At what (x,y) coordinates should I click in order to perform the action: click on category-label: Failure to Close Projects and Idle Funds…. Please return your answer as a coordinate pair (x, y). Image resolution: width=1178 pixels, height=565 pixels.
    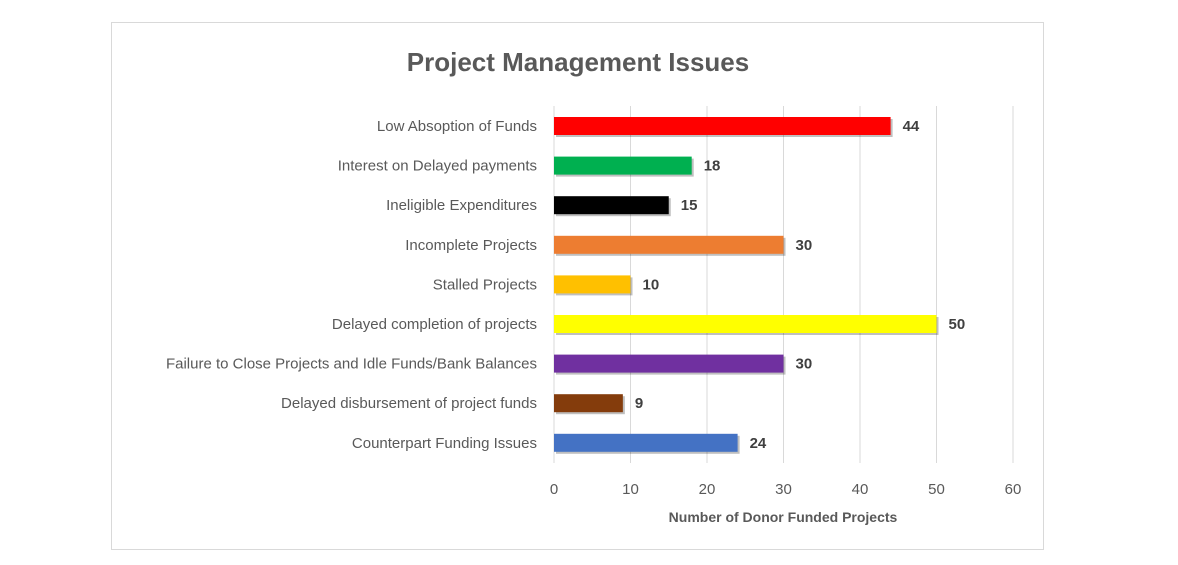
    Looking at the image, I should click on (351, 364).